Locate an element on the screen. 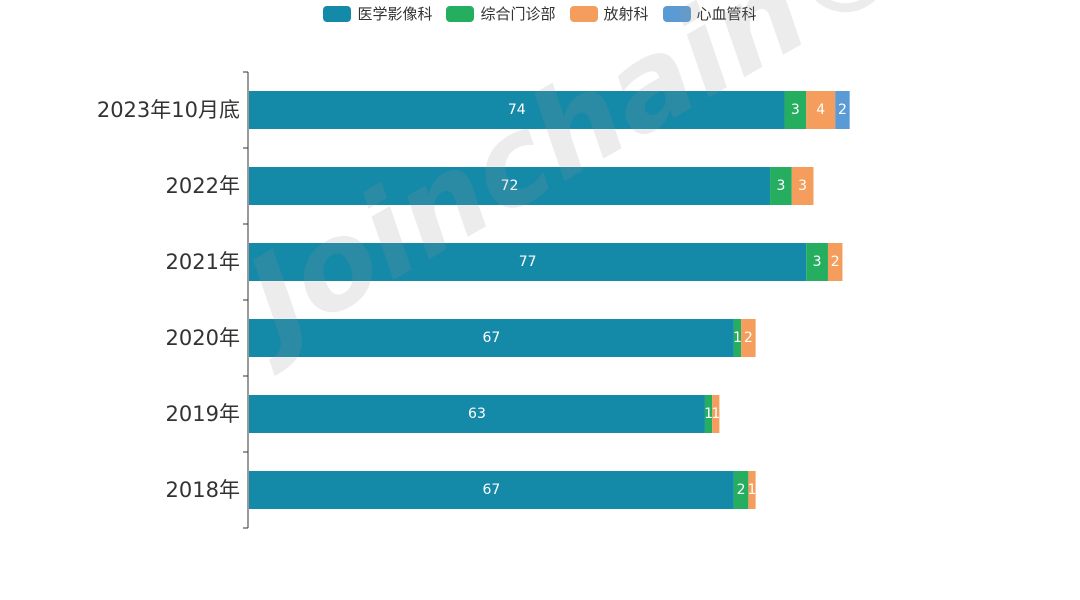 The width and height of the screenshot is (1080, 600). y-tick-label: 2022年 is located at coordinates (203, 186).